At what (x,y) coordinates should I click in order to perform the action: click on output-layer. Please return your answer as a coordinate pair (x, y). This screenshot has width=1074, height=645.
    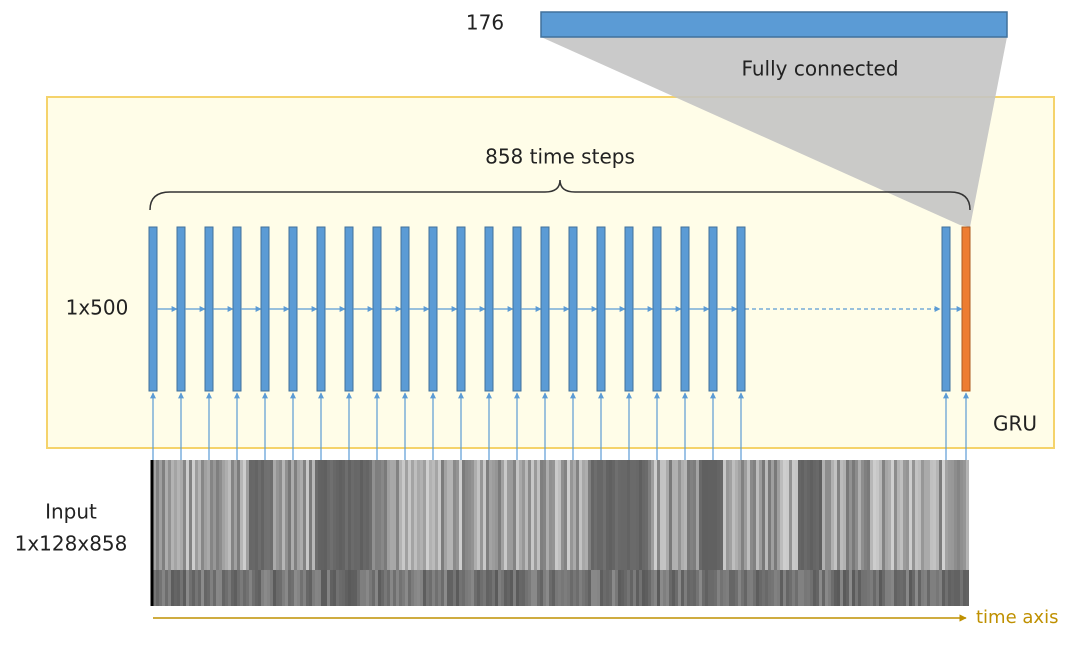
    Looking at the image, I should click on (774, 24).